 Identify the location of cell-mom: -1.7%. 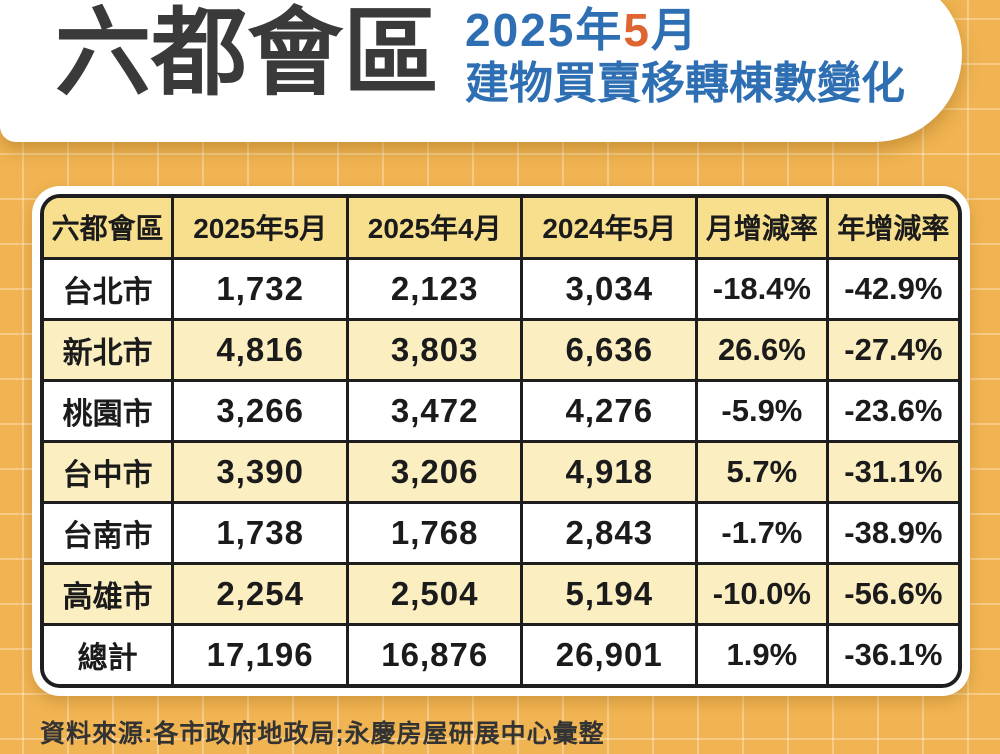
(762, 534).